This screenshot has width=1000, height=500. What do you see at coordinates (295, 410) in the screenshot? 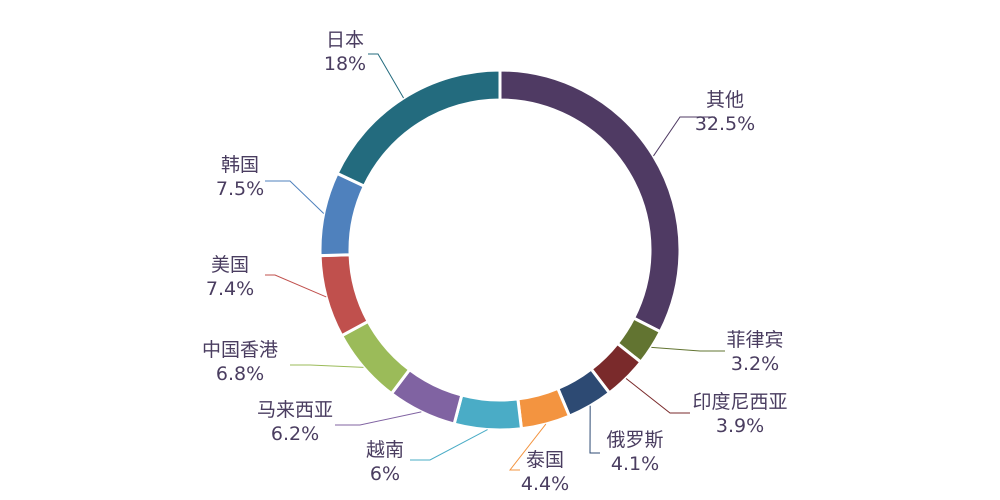
I see `slice-name-label-7: 马来西亚` at bounding box center [295, 410].